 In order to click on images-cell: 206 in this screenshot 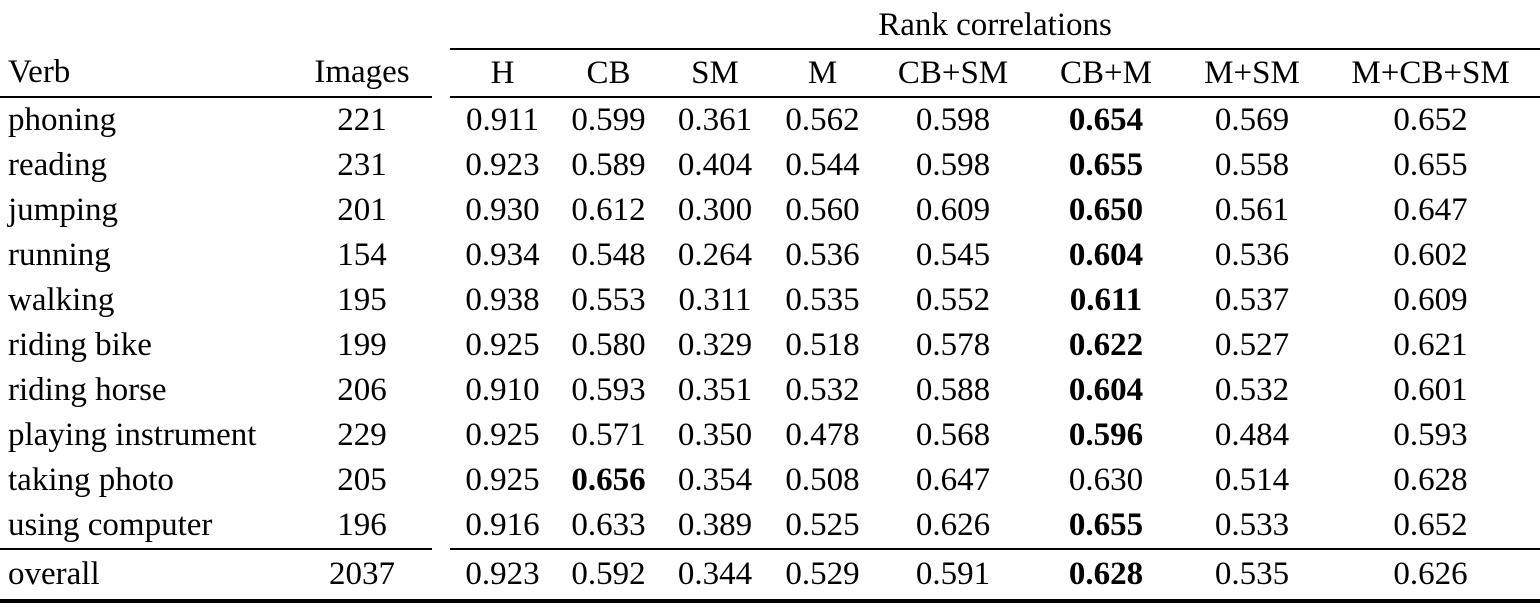, I will do `click(362, 390)`.